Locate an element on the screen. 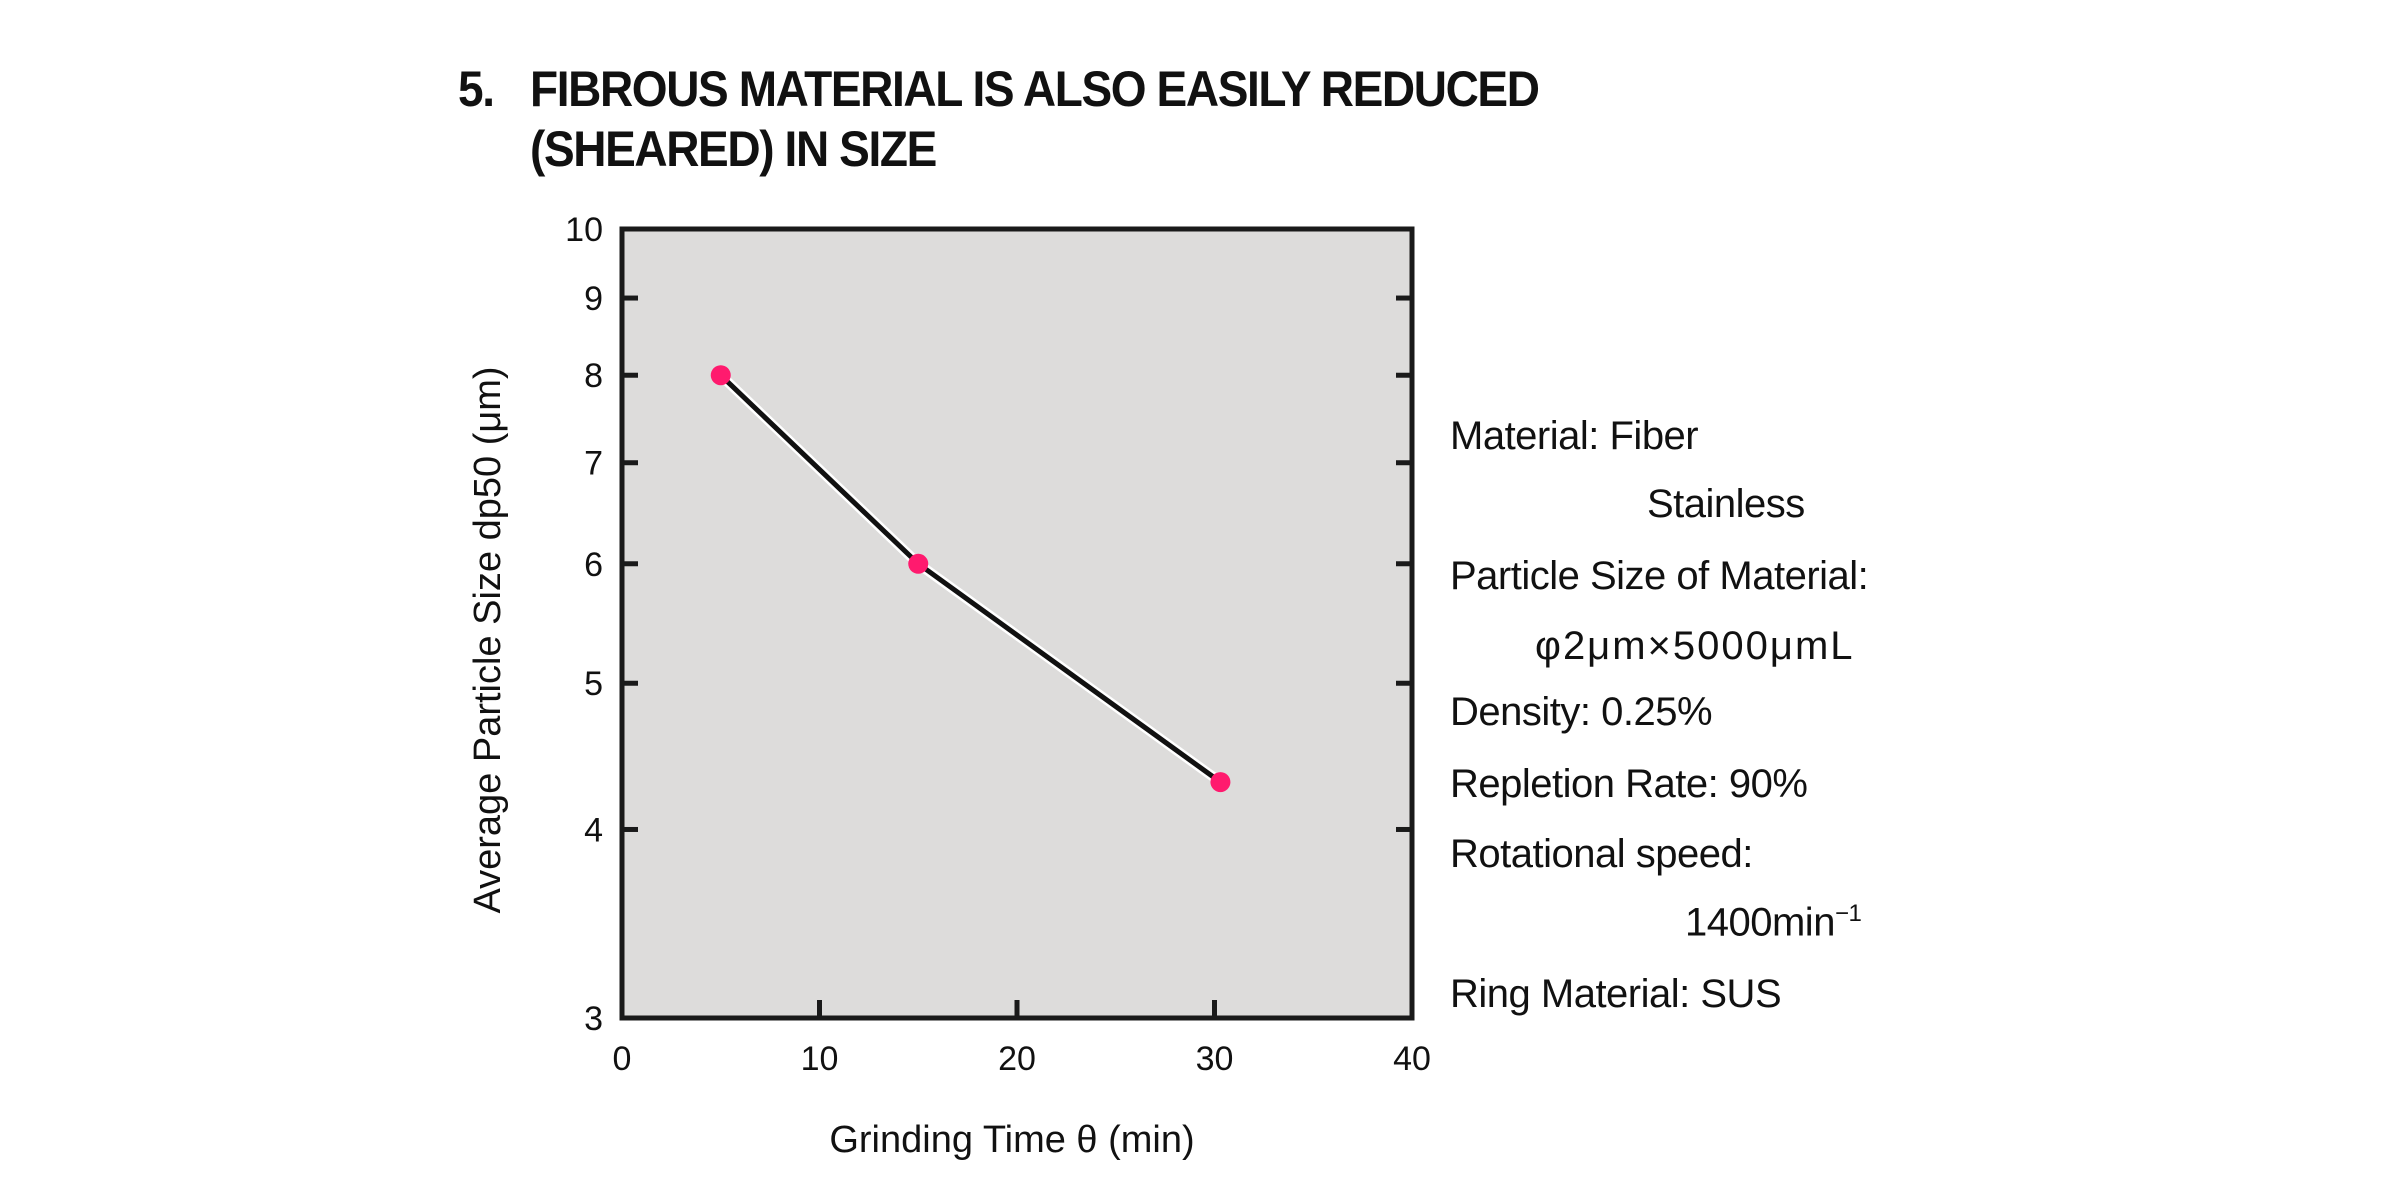 The image size is (2400, 1200). condition-repletion-rate: Repletion Rate: 90% is located at coordinates (1629, 784).